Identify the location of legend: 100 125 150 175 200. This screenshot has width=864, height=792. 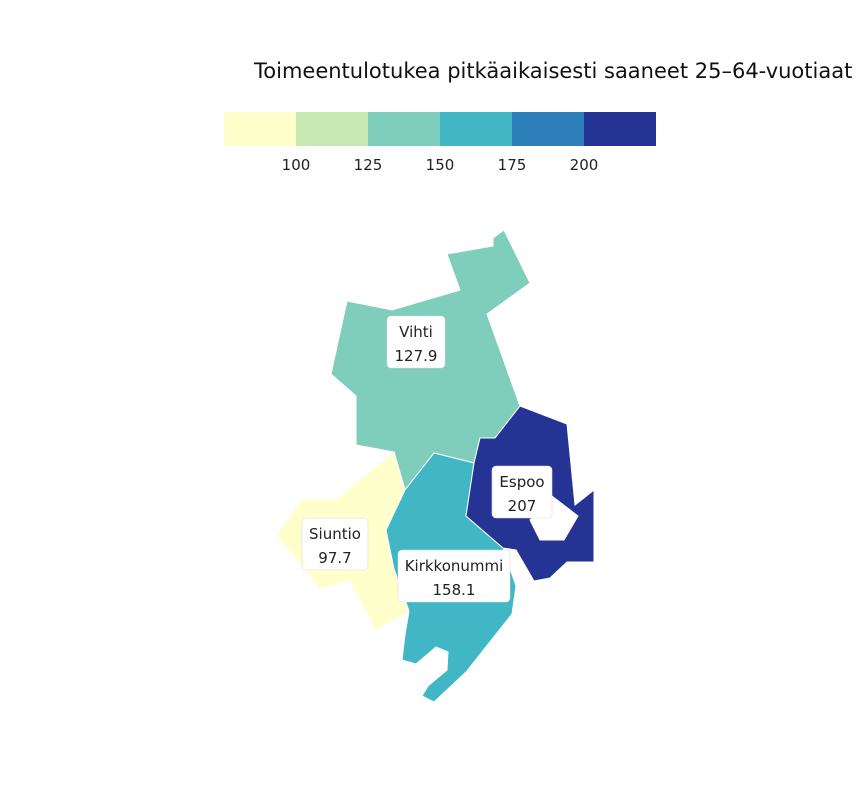
(440, 143).